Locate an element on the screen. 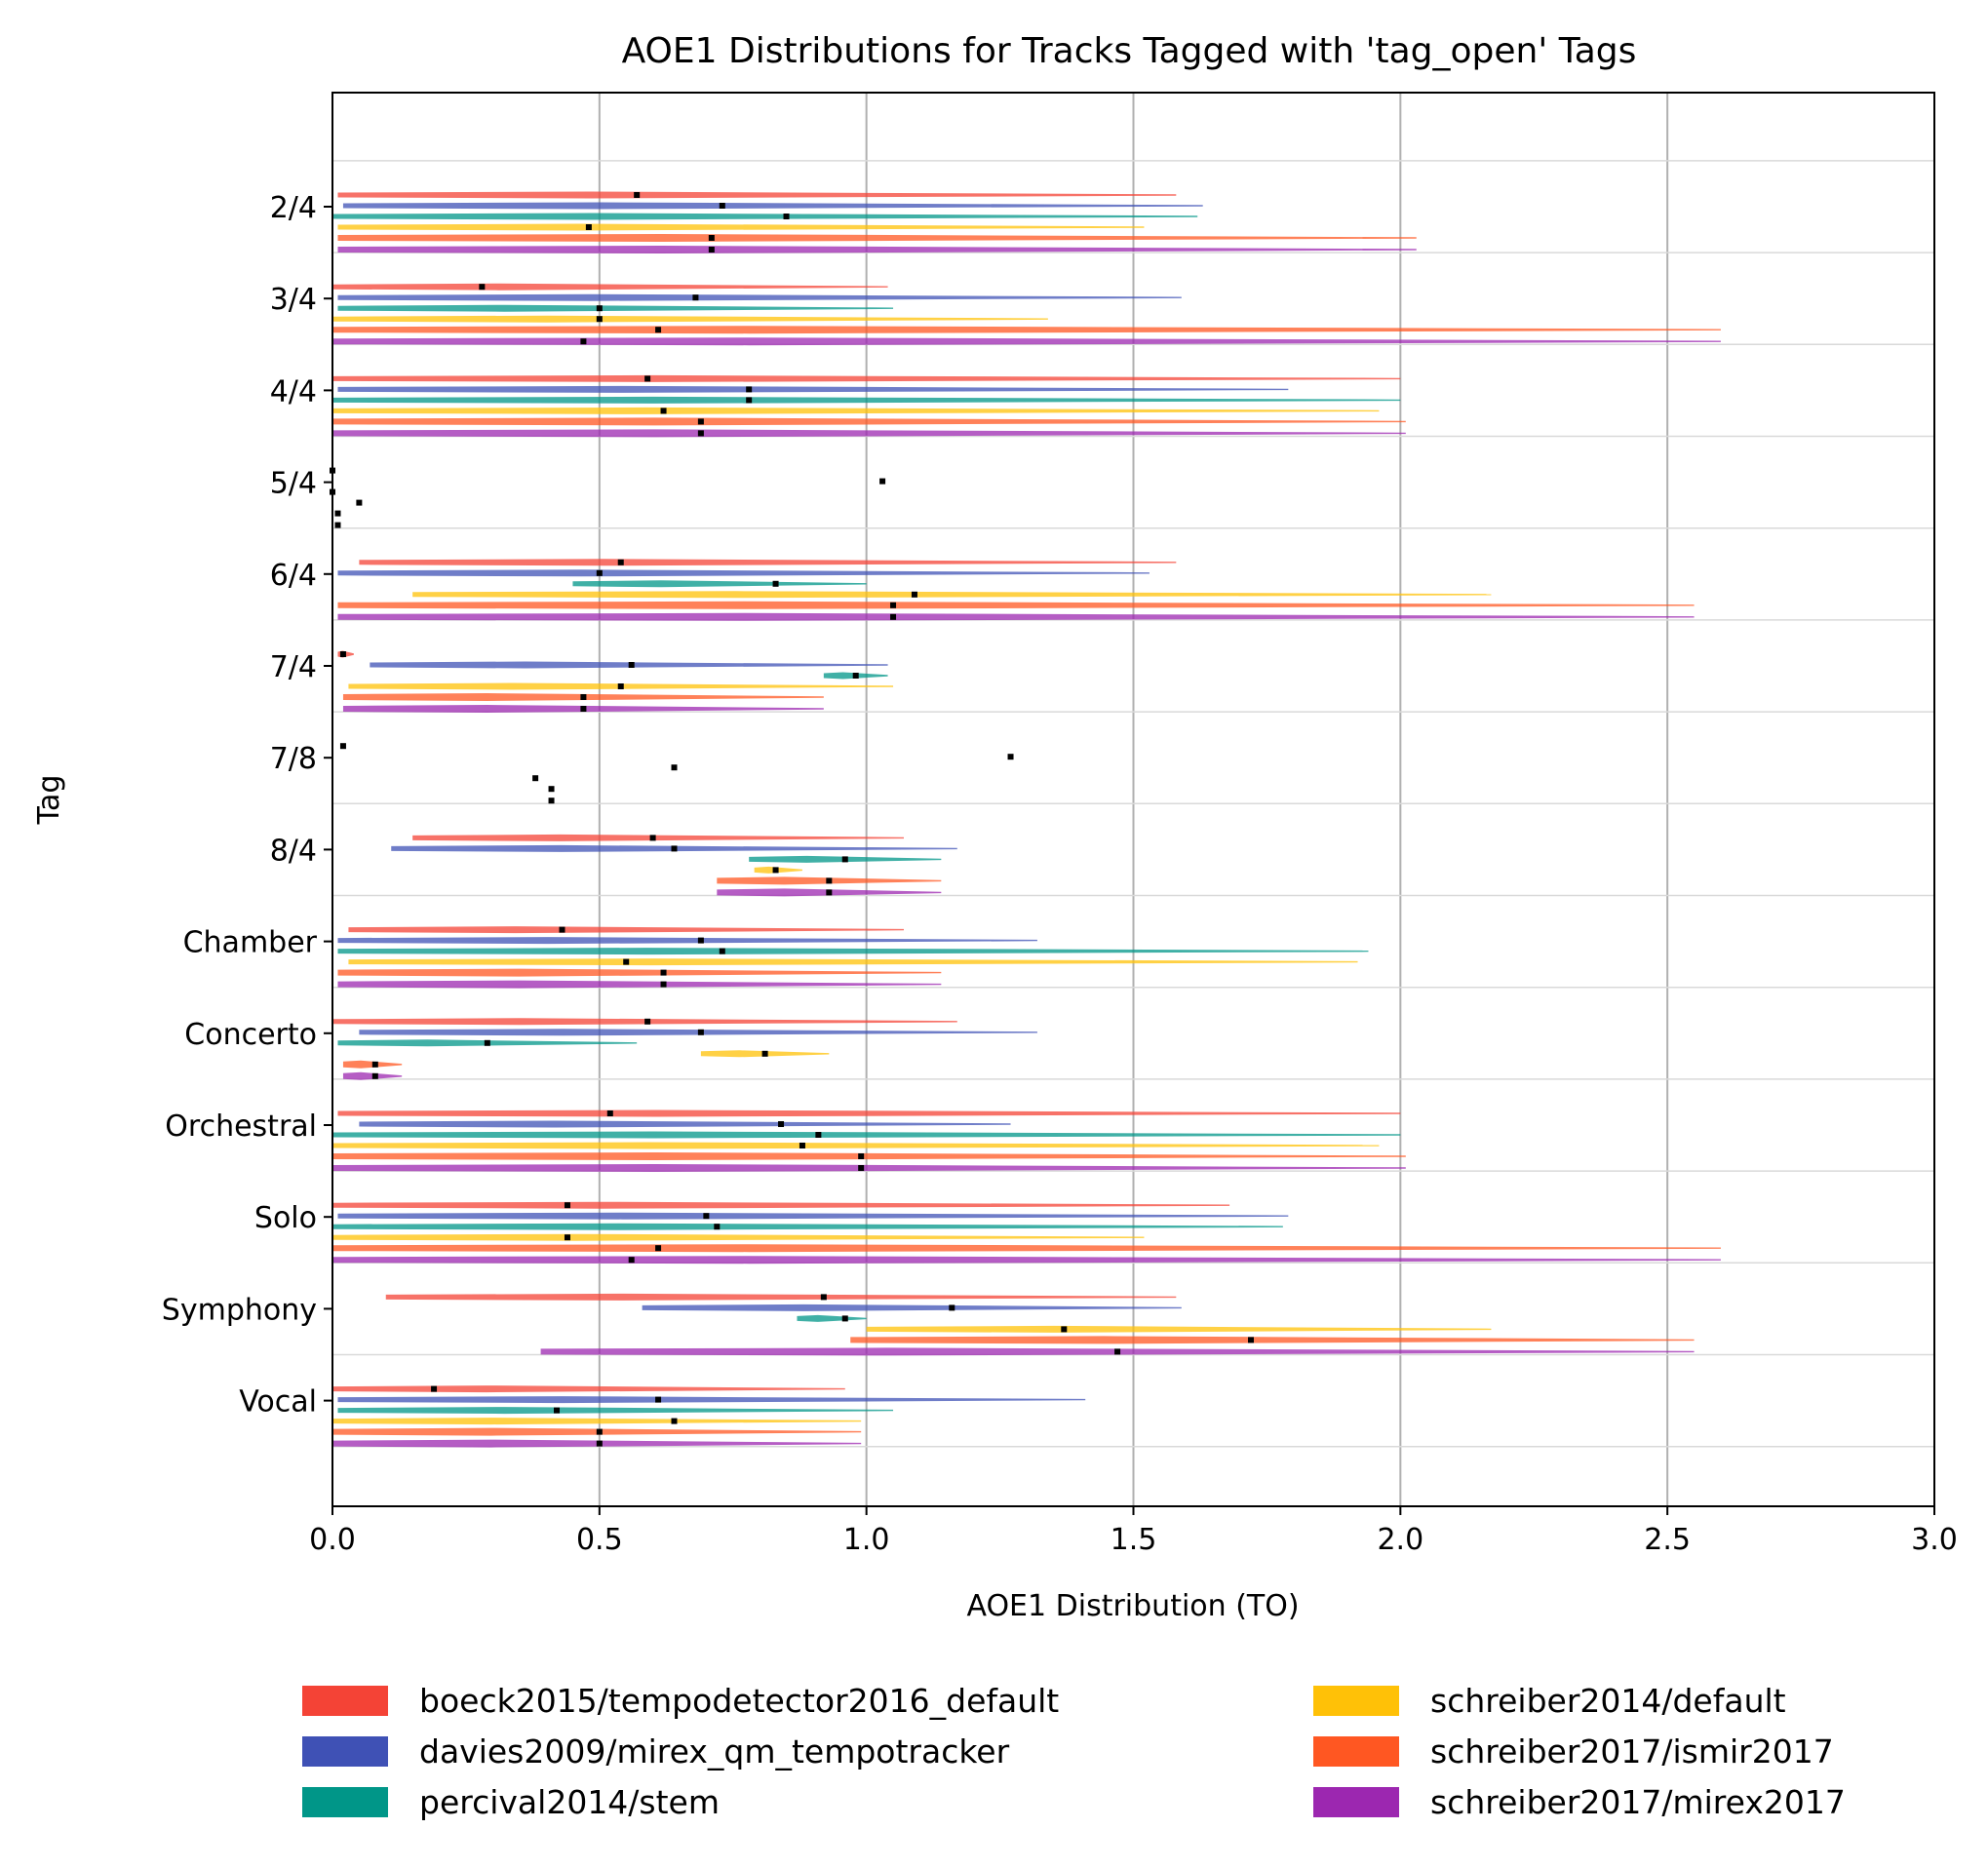 The height and width of the screenshot is (1868, 1988). x-axis-ticks: 0.0 0.5 1.0 1.5 2.0 2.5 3.0 is located at coordinates (1133, 1531).